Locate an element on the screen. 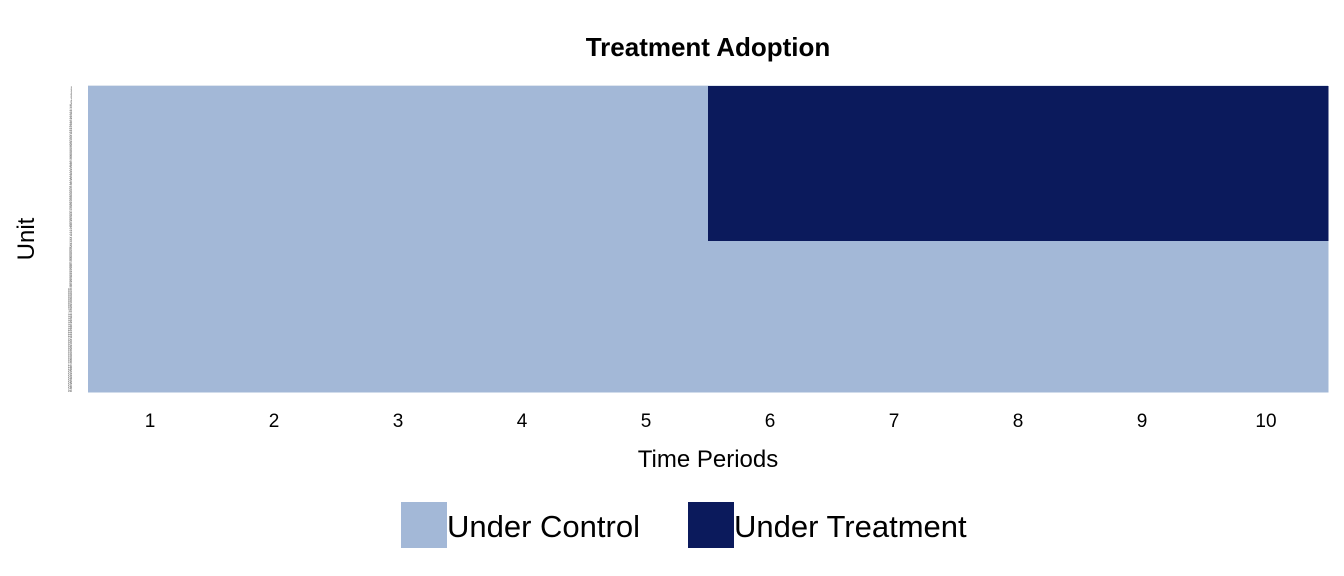 The image size is (1344, 576). y-tick-label: 149 is located at coordinates (70, 389).